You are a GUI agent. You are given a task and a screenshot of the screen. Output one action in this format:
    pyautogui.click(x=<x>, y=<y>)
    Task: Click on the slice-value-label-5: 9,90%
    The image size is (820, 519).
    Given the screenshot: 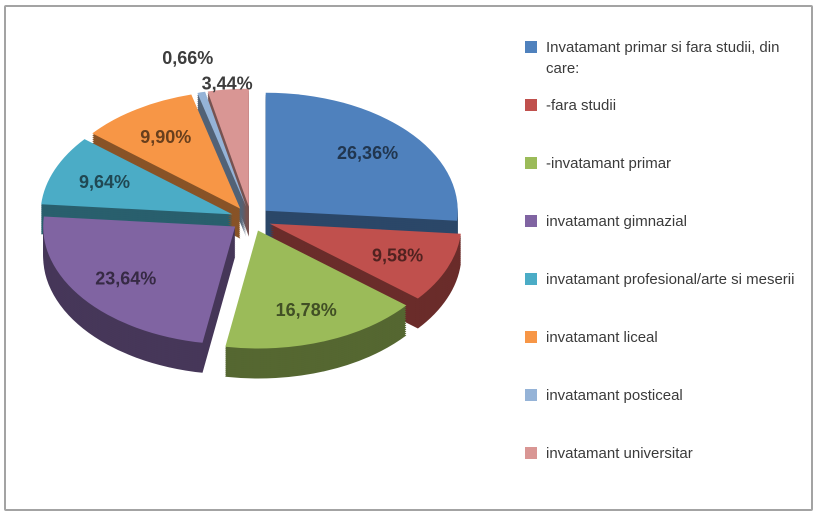 What is the action you would take?
    pyautogui.click(x=165, y=137)
    